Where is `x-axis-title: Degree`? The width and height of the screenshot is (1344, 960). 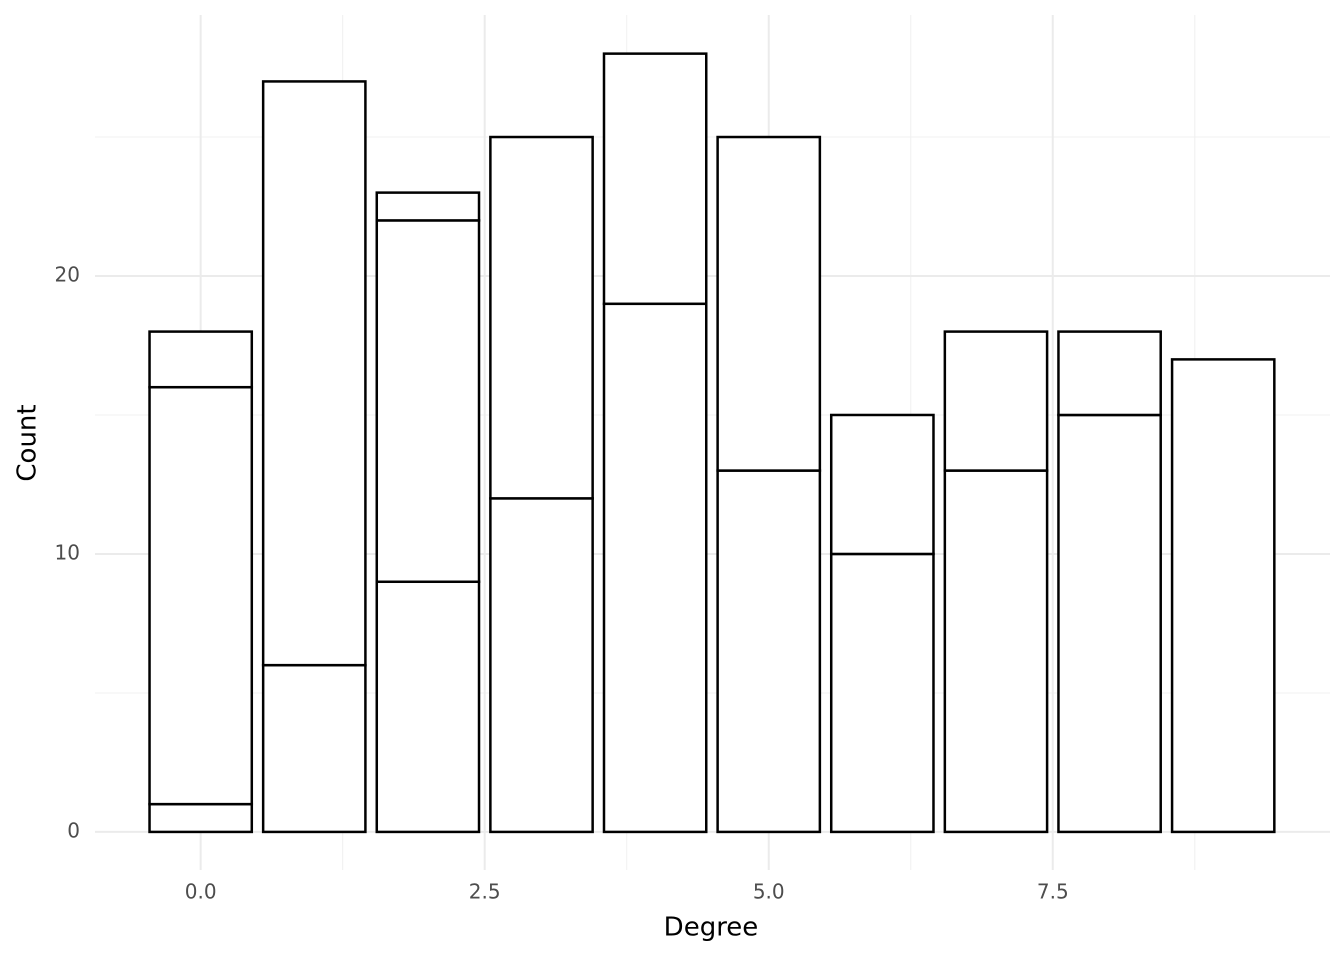
x-axis-title: Degree is located at coordinates (711, 928).